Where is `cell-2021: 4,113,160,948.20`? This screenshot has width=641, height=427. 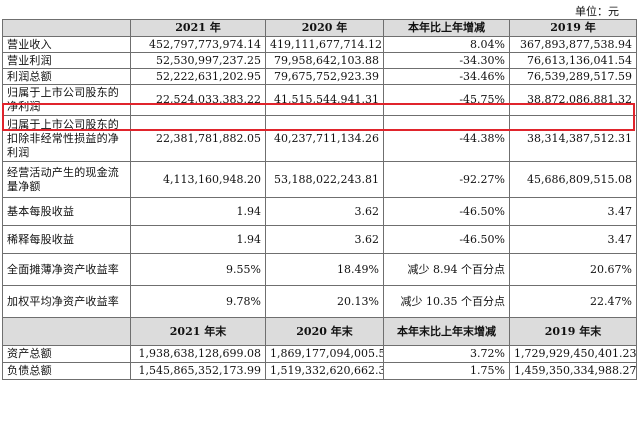 cell-2021: 4,113,160,948.20 is located at coordinates (198, 179).